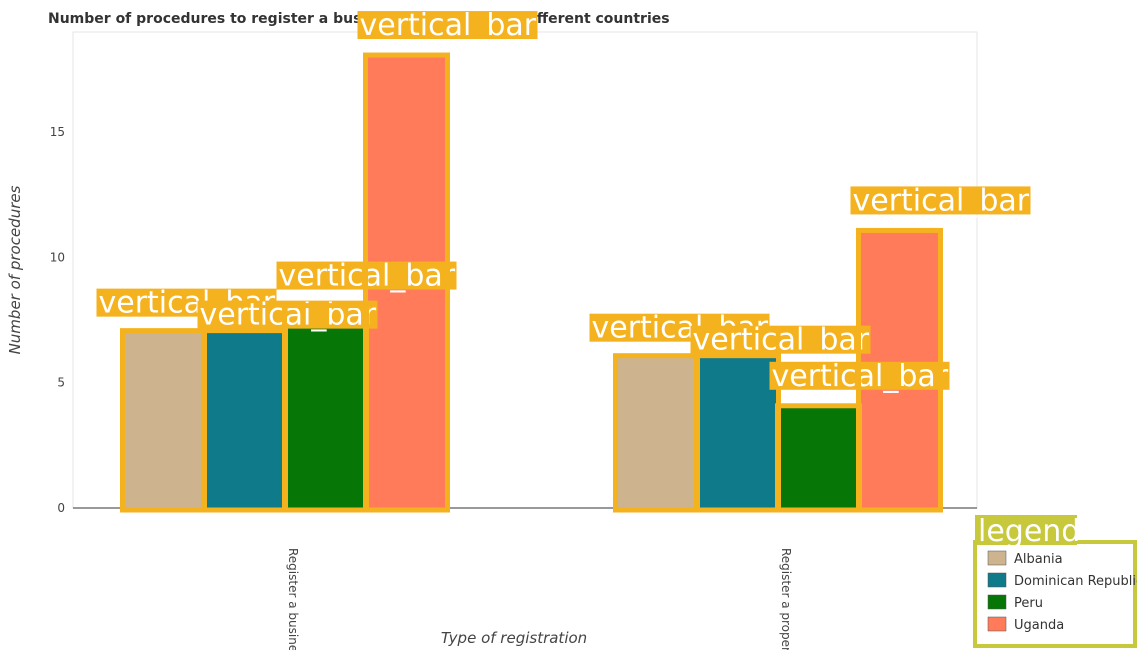 Image resolution: width=1137 pixels, height=650 pixels. I want to click on y-axis-label: Number of procedures, so click(15, 269).